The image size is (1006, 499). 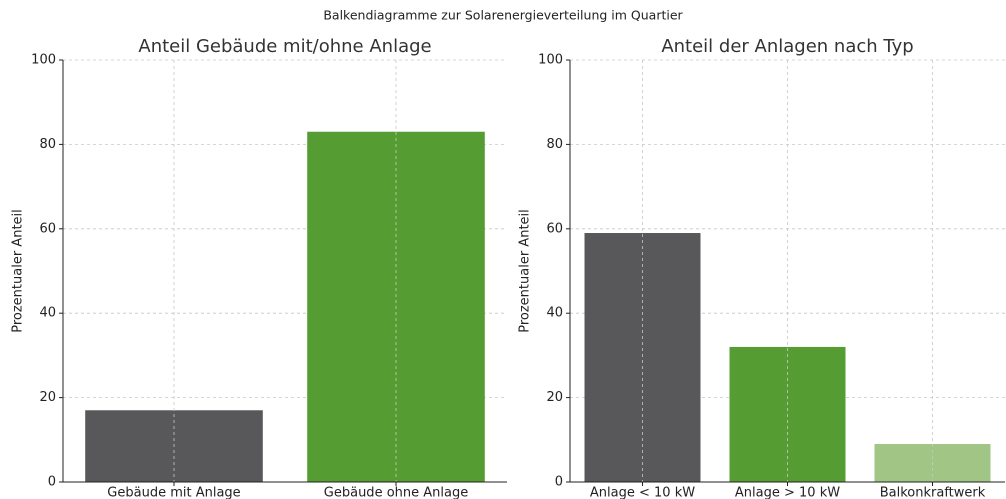 What do you see at coordinates (933, 492) in the screenshot?
I see `x-tick-label: Balkonkraftwerk` at bounding box center [933, 492].